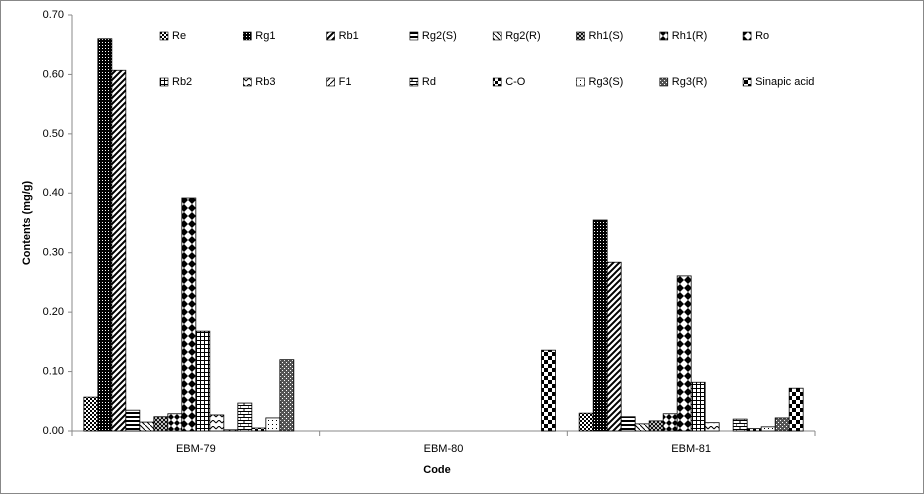 The image size is (924, 494). Describe the element at coordinates (444, 449) in the screenshot. I see `x-tick-label: EBM-80` at that location.